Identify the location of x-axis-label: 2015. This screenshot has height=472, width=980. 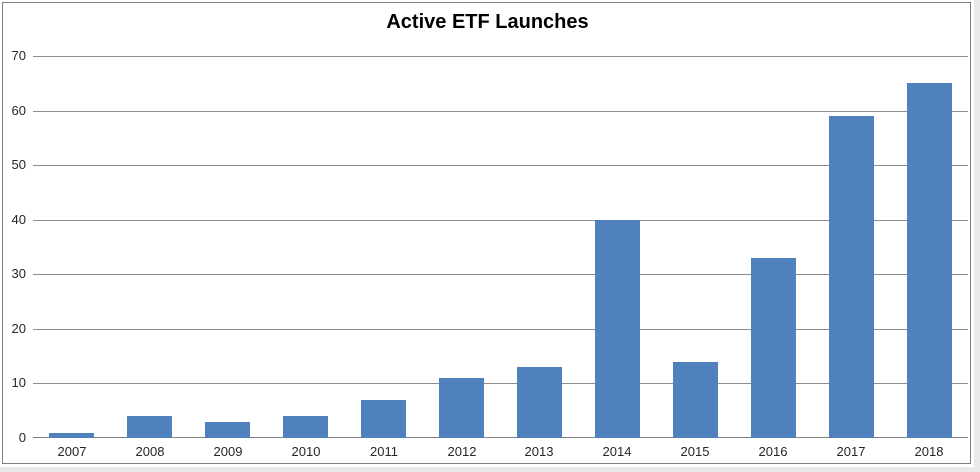
(695, 451).